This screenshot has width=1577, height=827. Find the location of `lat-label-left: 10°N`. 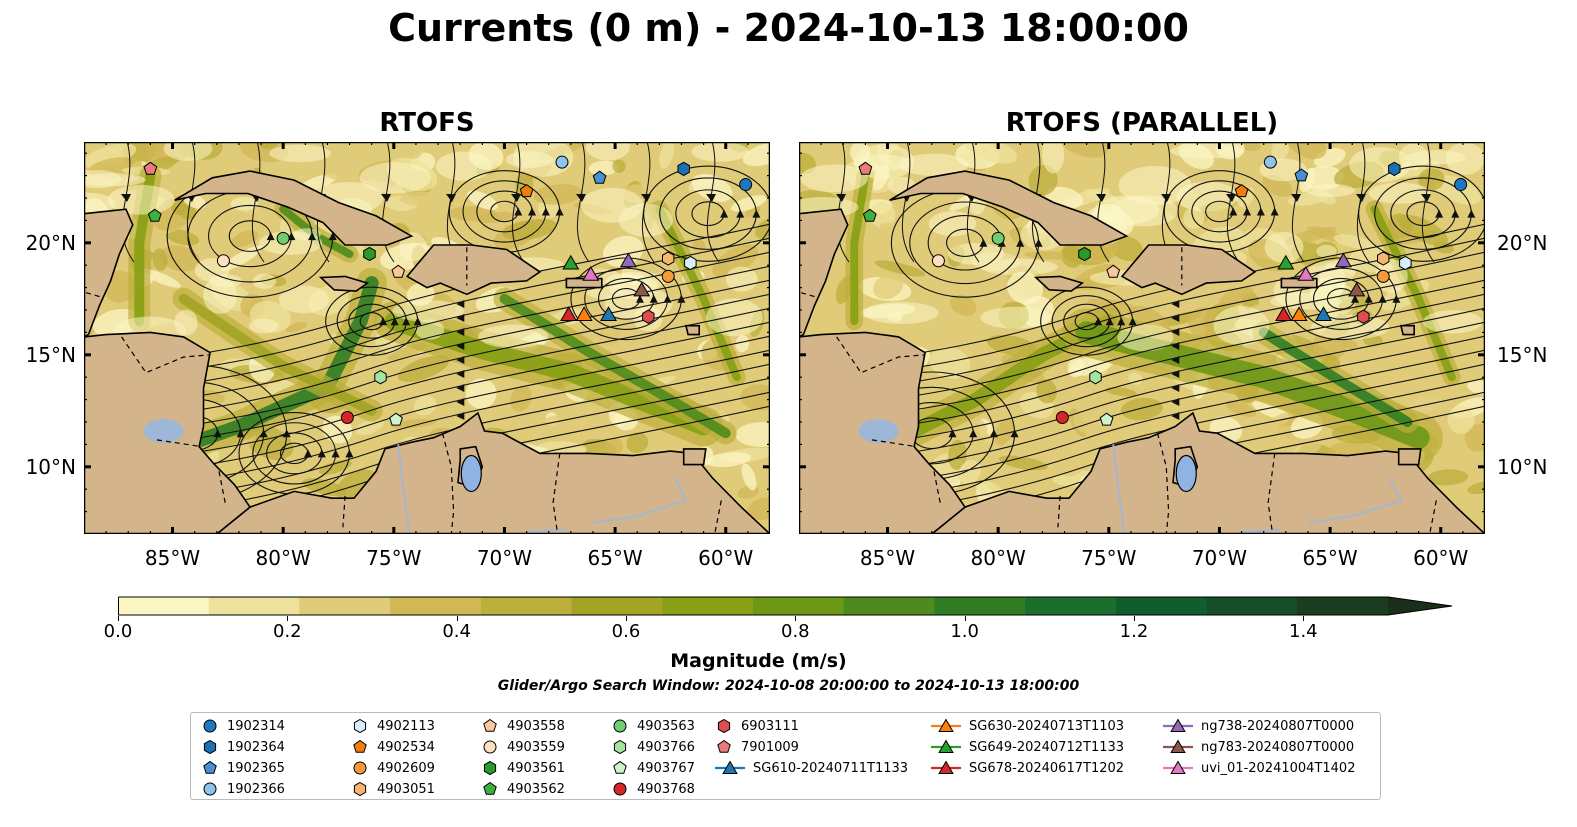

lat-label-left: 10°N is located at coordinates (50, 466).